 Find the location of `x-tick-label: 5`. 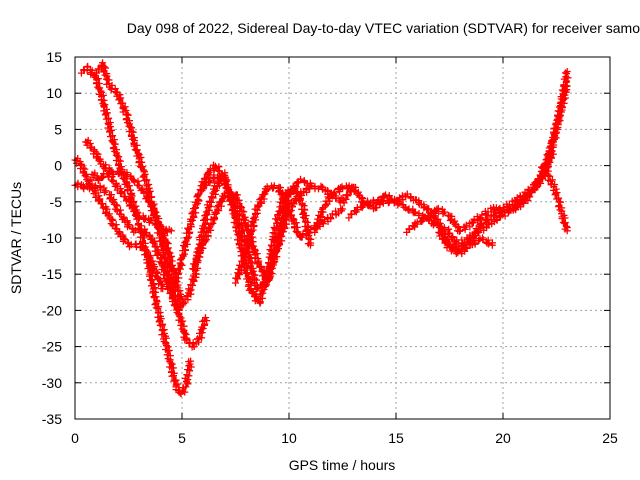

x-tick-label: 5 is located at coordinates (182, 438).